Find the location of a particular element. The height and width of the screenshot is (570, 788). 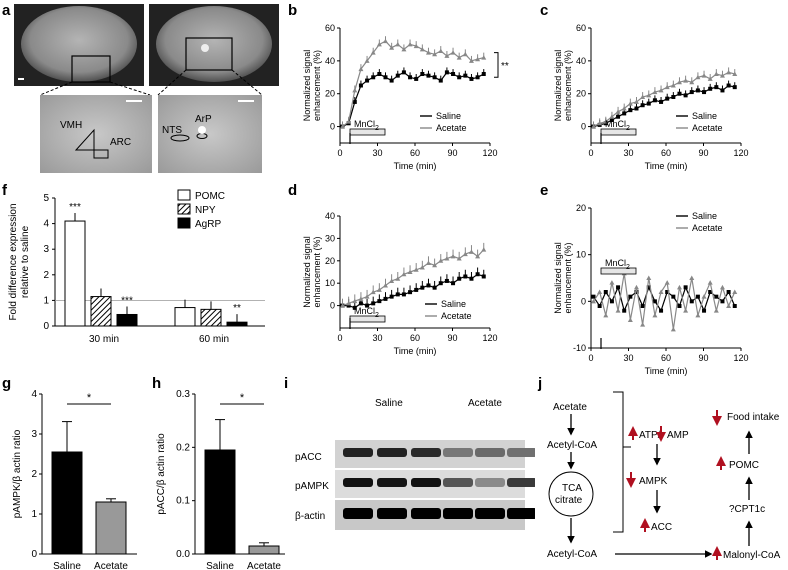

x-tick-label: 0 is located at coordinates (339, 153).